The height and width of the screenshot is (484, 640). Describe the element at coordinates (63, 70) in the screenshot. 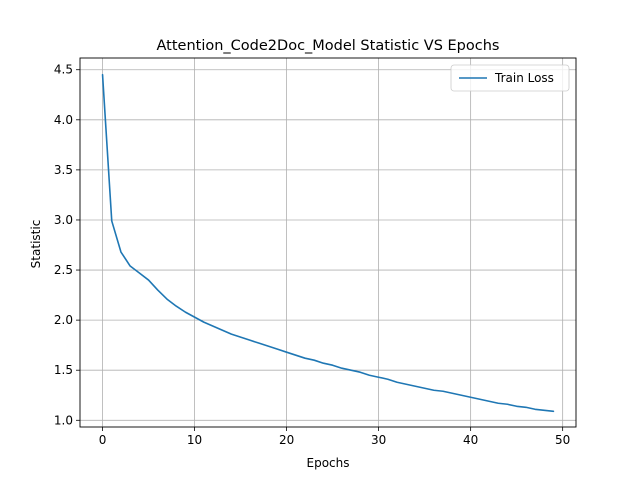

I see `y-tick-label: 4.5` at that location.